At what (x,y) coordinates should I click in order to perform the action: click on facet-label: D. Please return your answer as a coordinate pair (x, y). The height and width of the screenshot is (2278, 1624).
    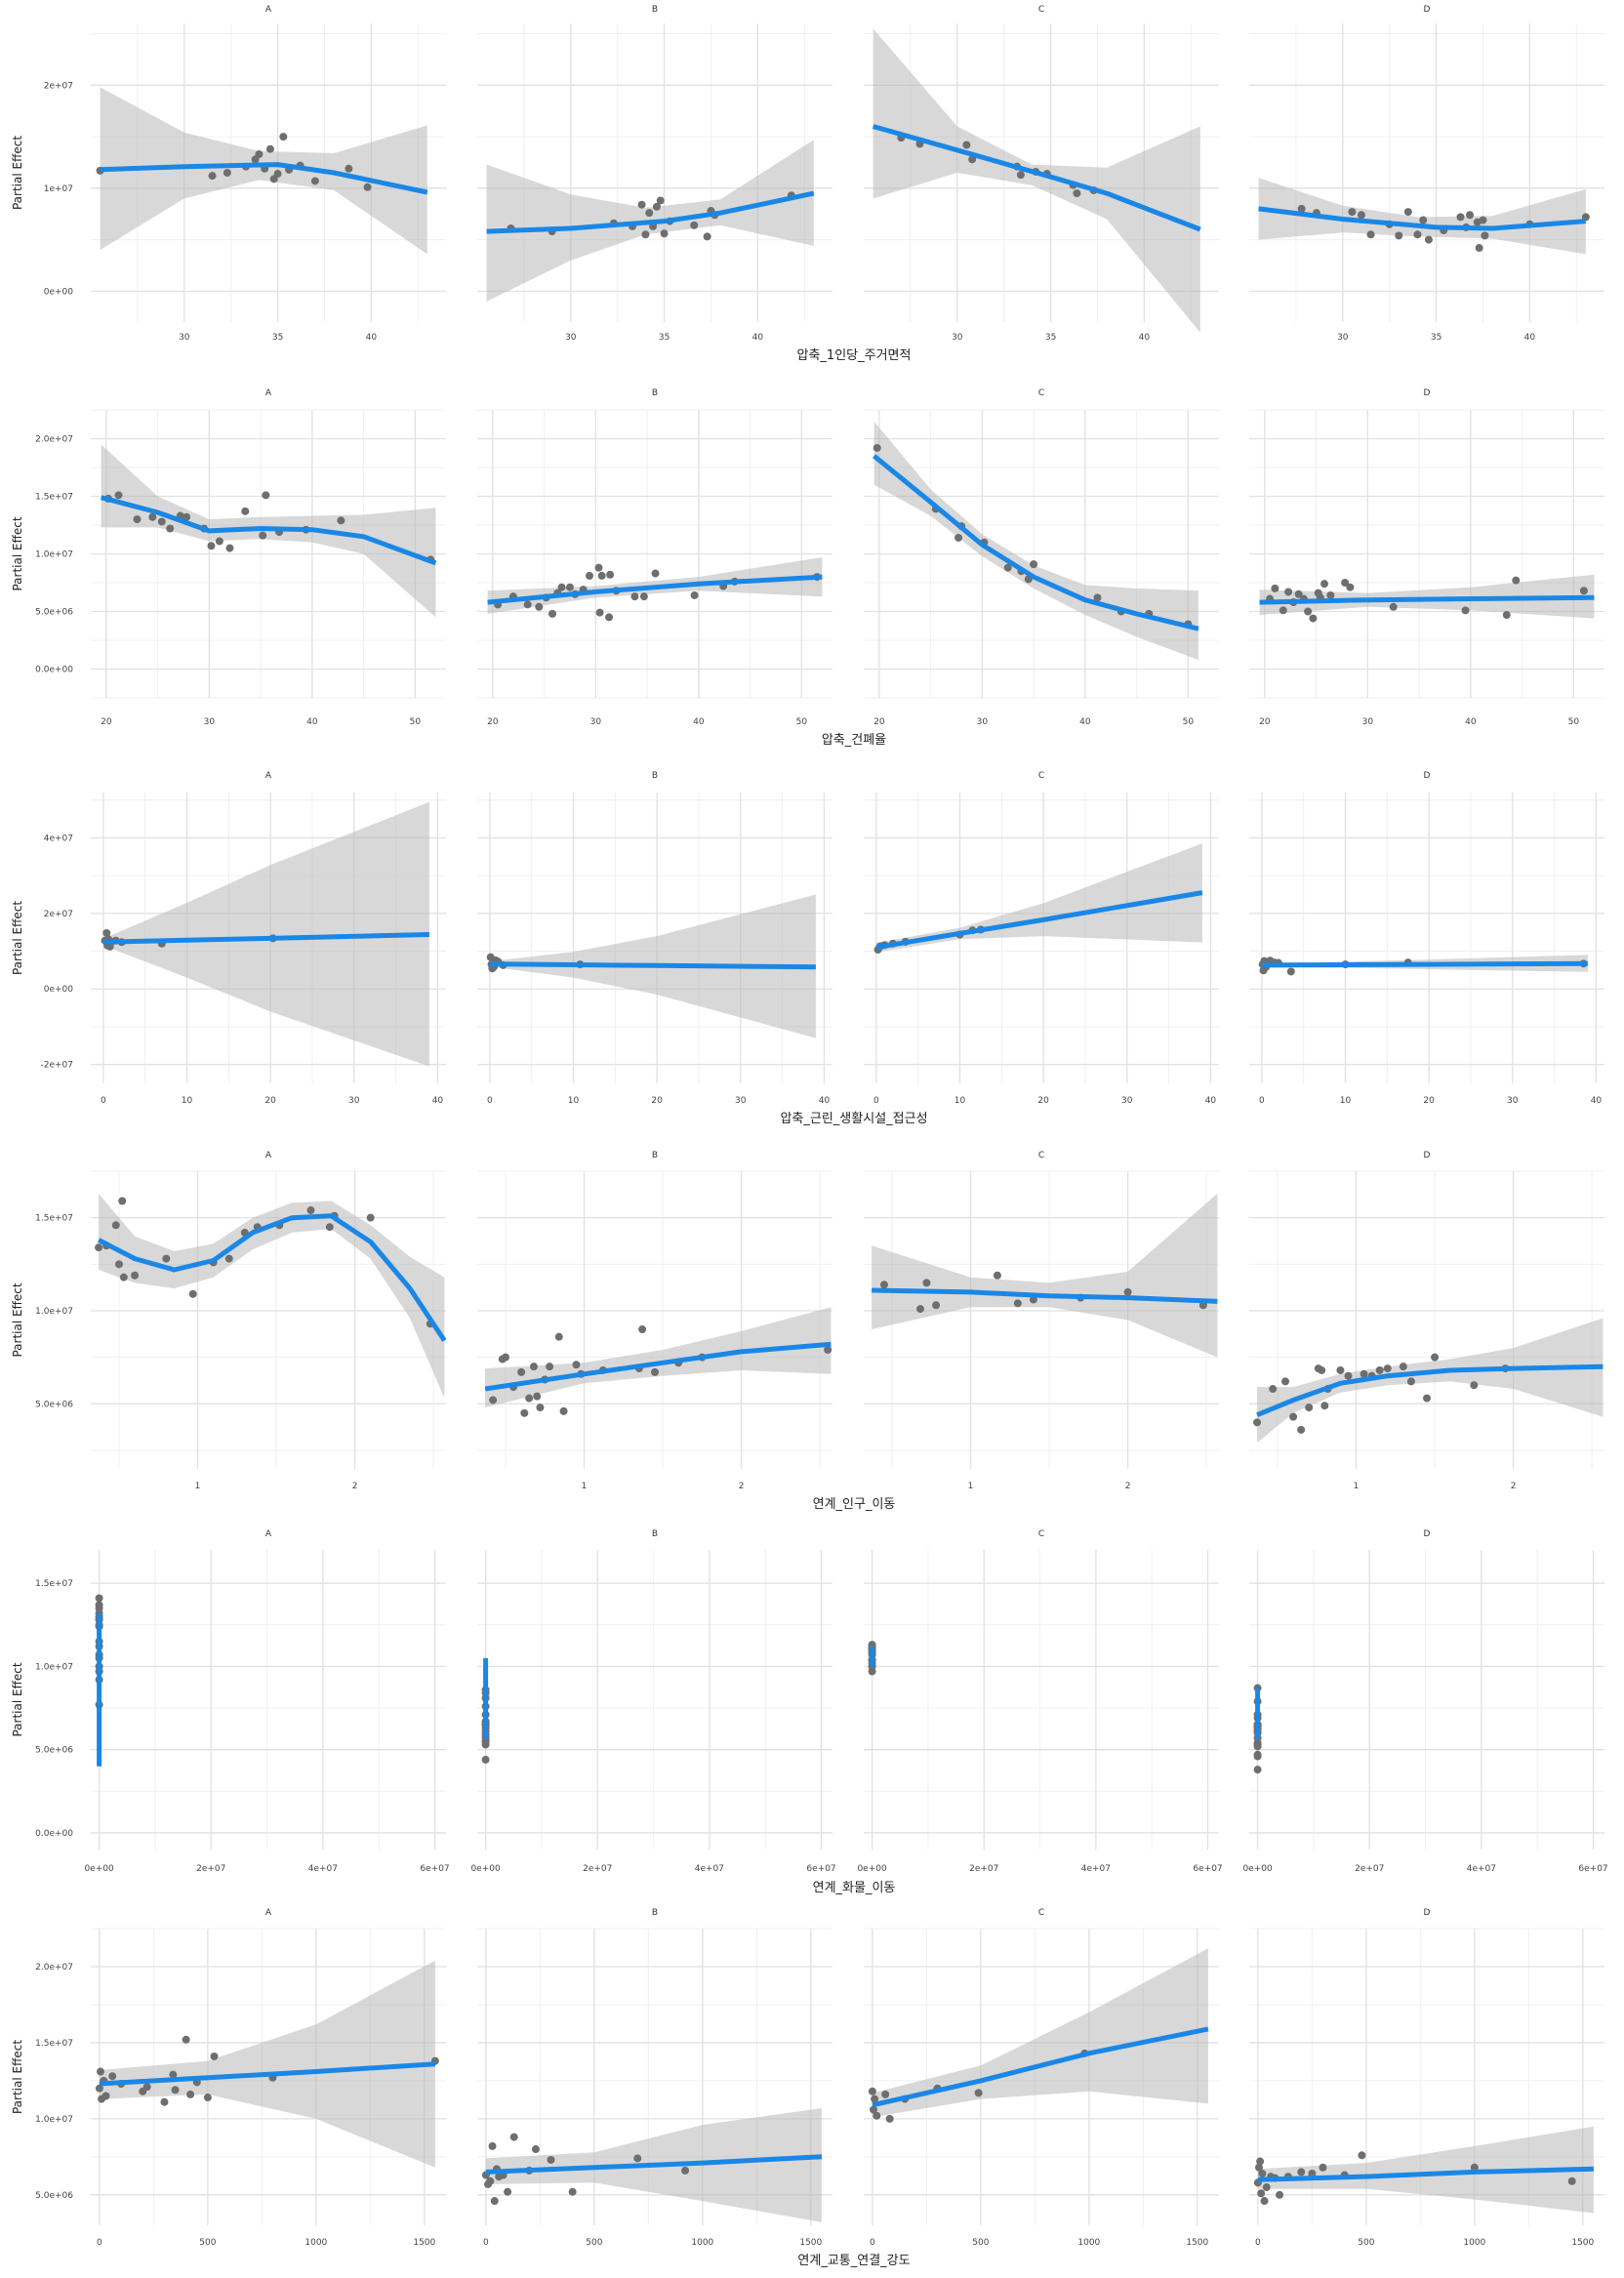
    Looking at the image, I should click on (1427, 10).